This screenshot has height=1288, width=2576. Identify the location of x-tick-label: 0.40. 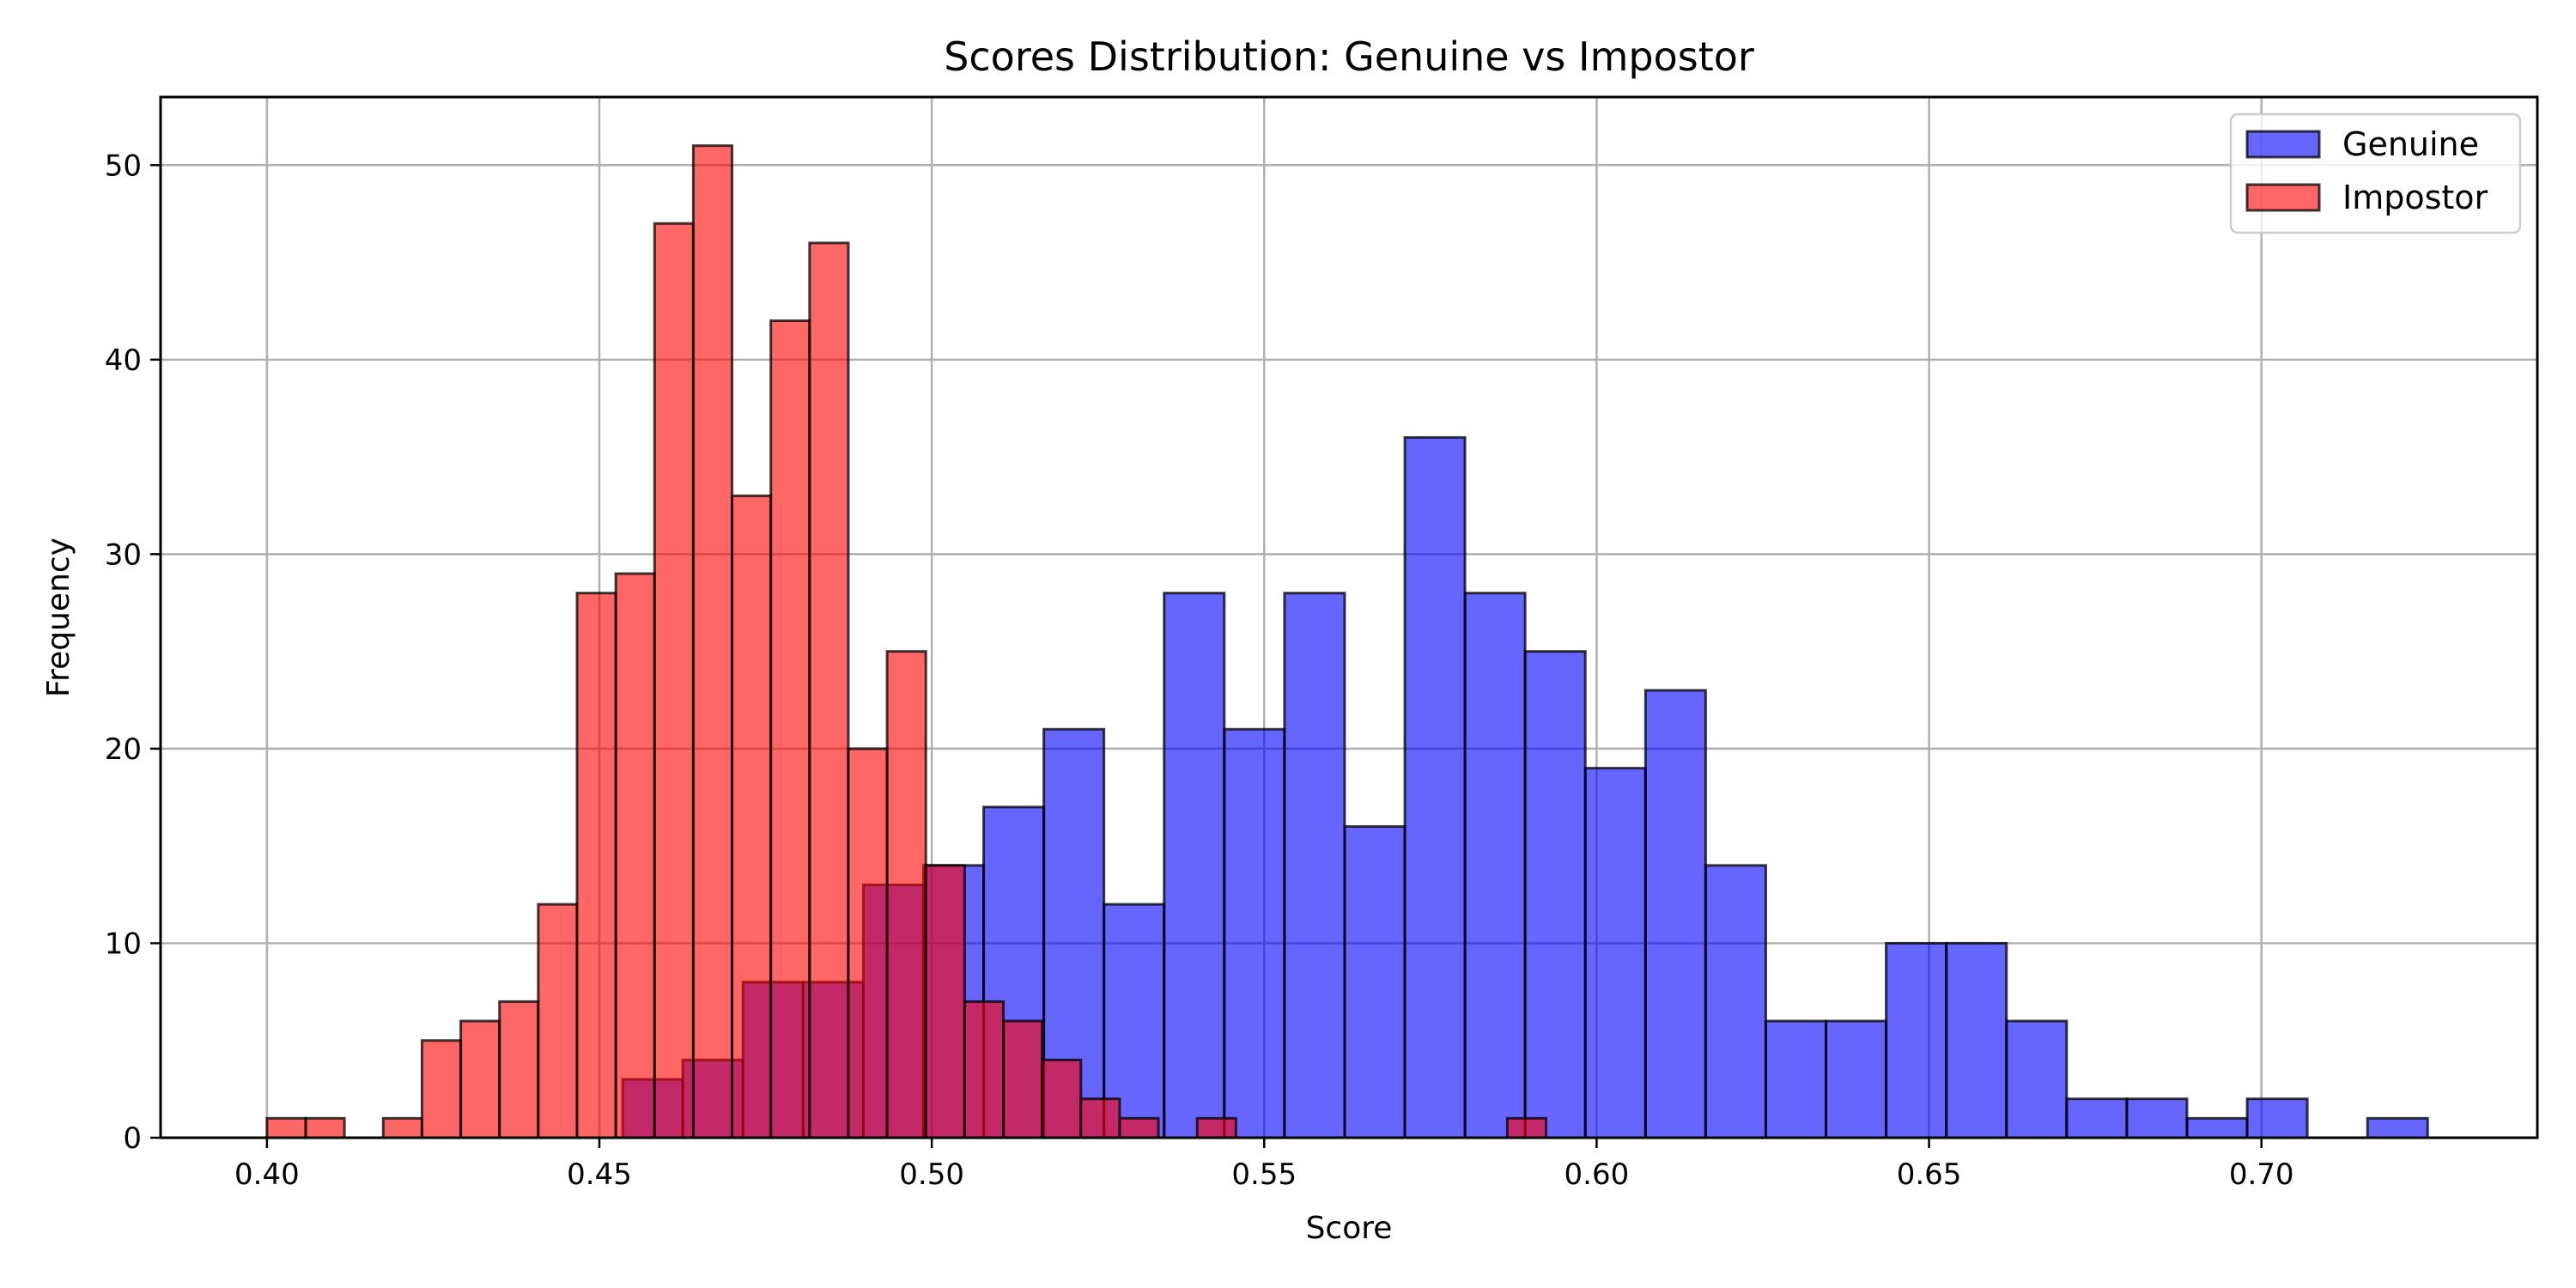
(267, 1174).